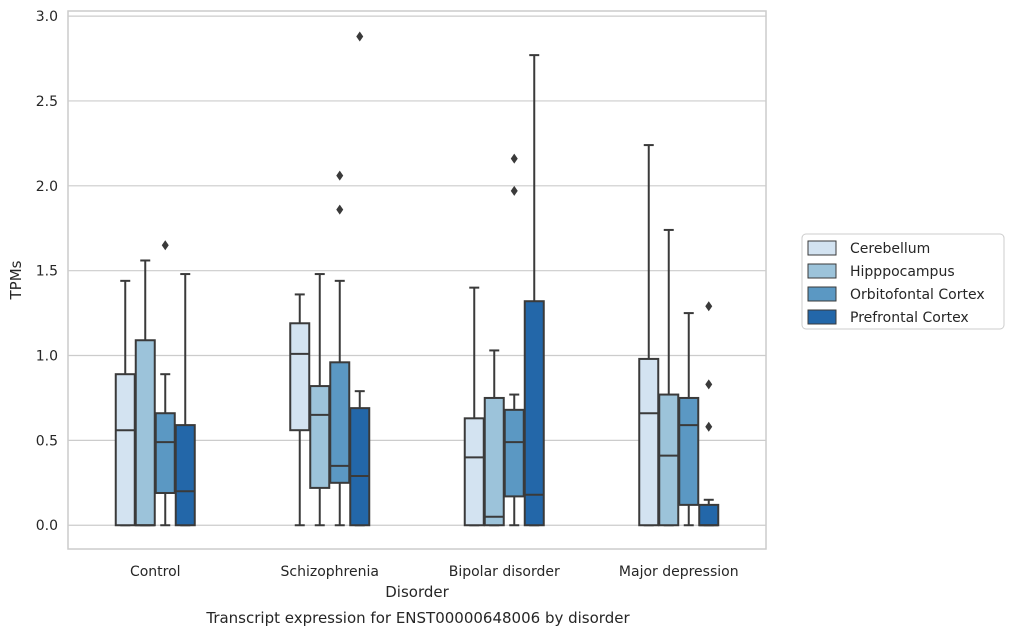 Image resolution: width=1014 pixels, height=636 pixels. I want to click on y-axis-ticks: 0.0 0.5 1.0 1.5 2.0 2.5 3.0, so click(47, 271).